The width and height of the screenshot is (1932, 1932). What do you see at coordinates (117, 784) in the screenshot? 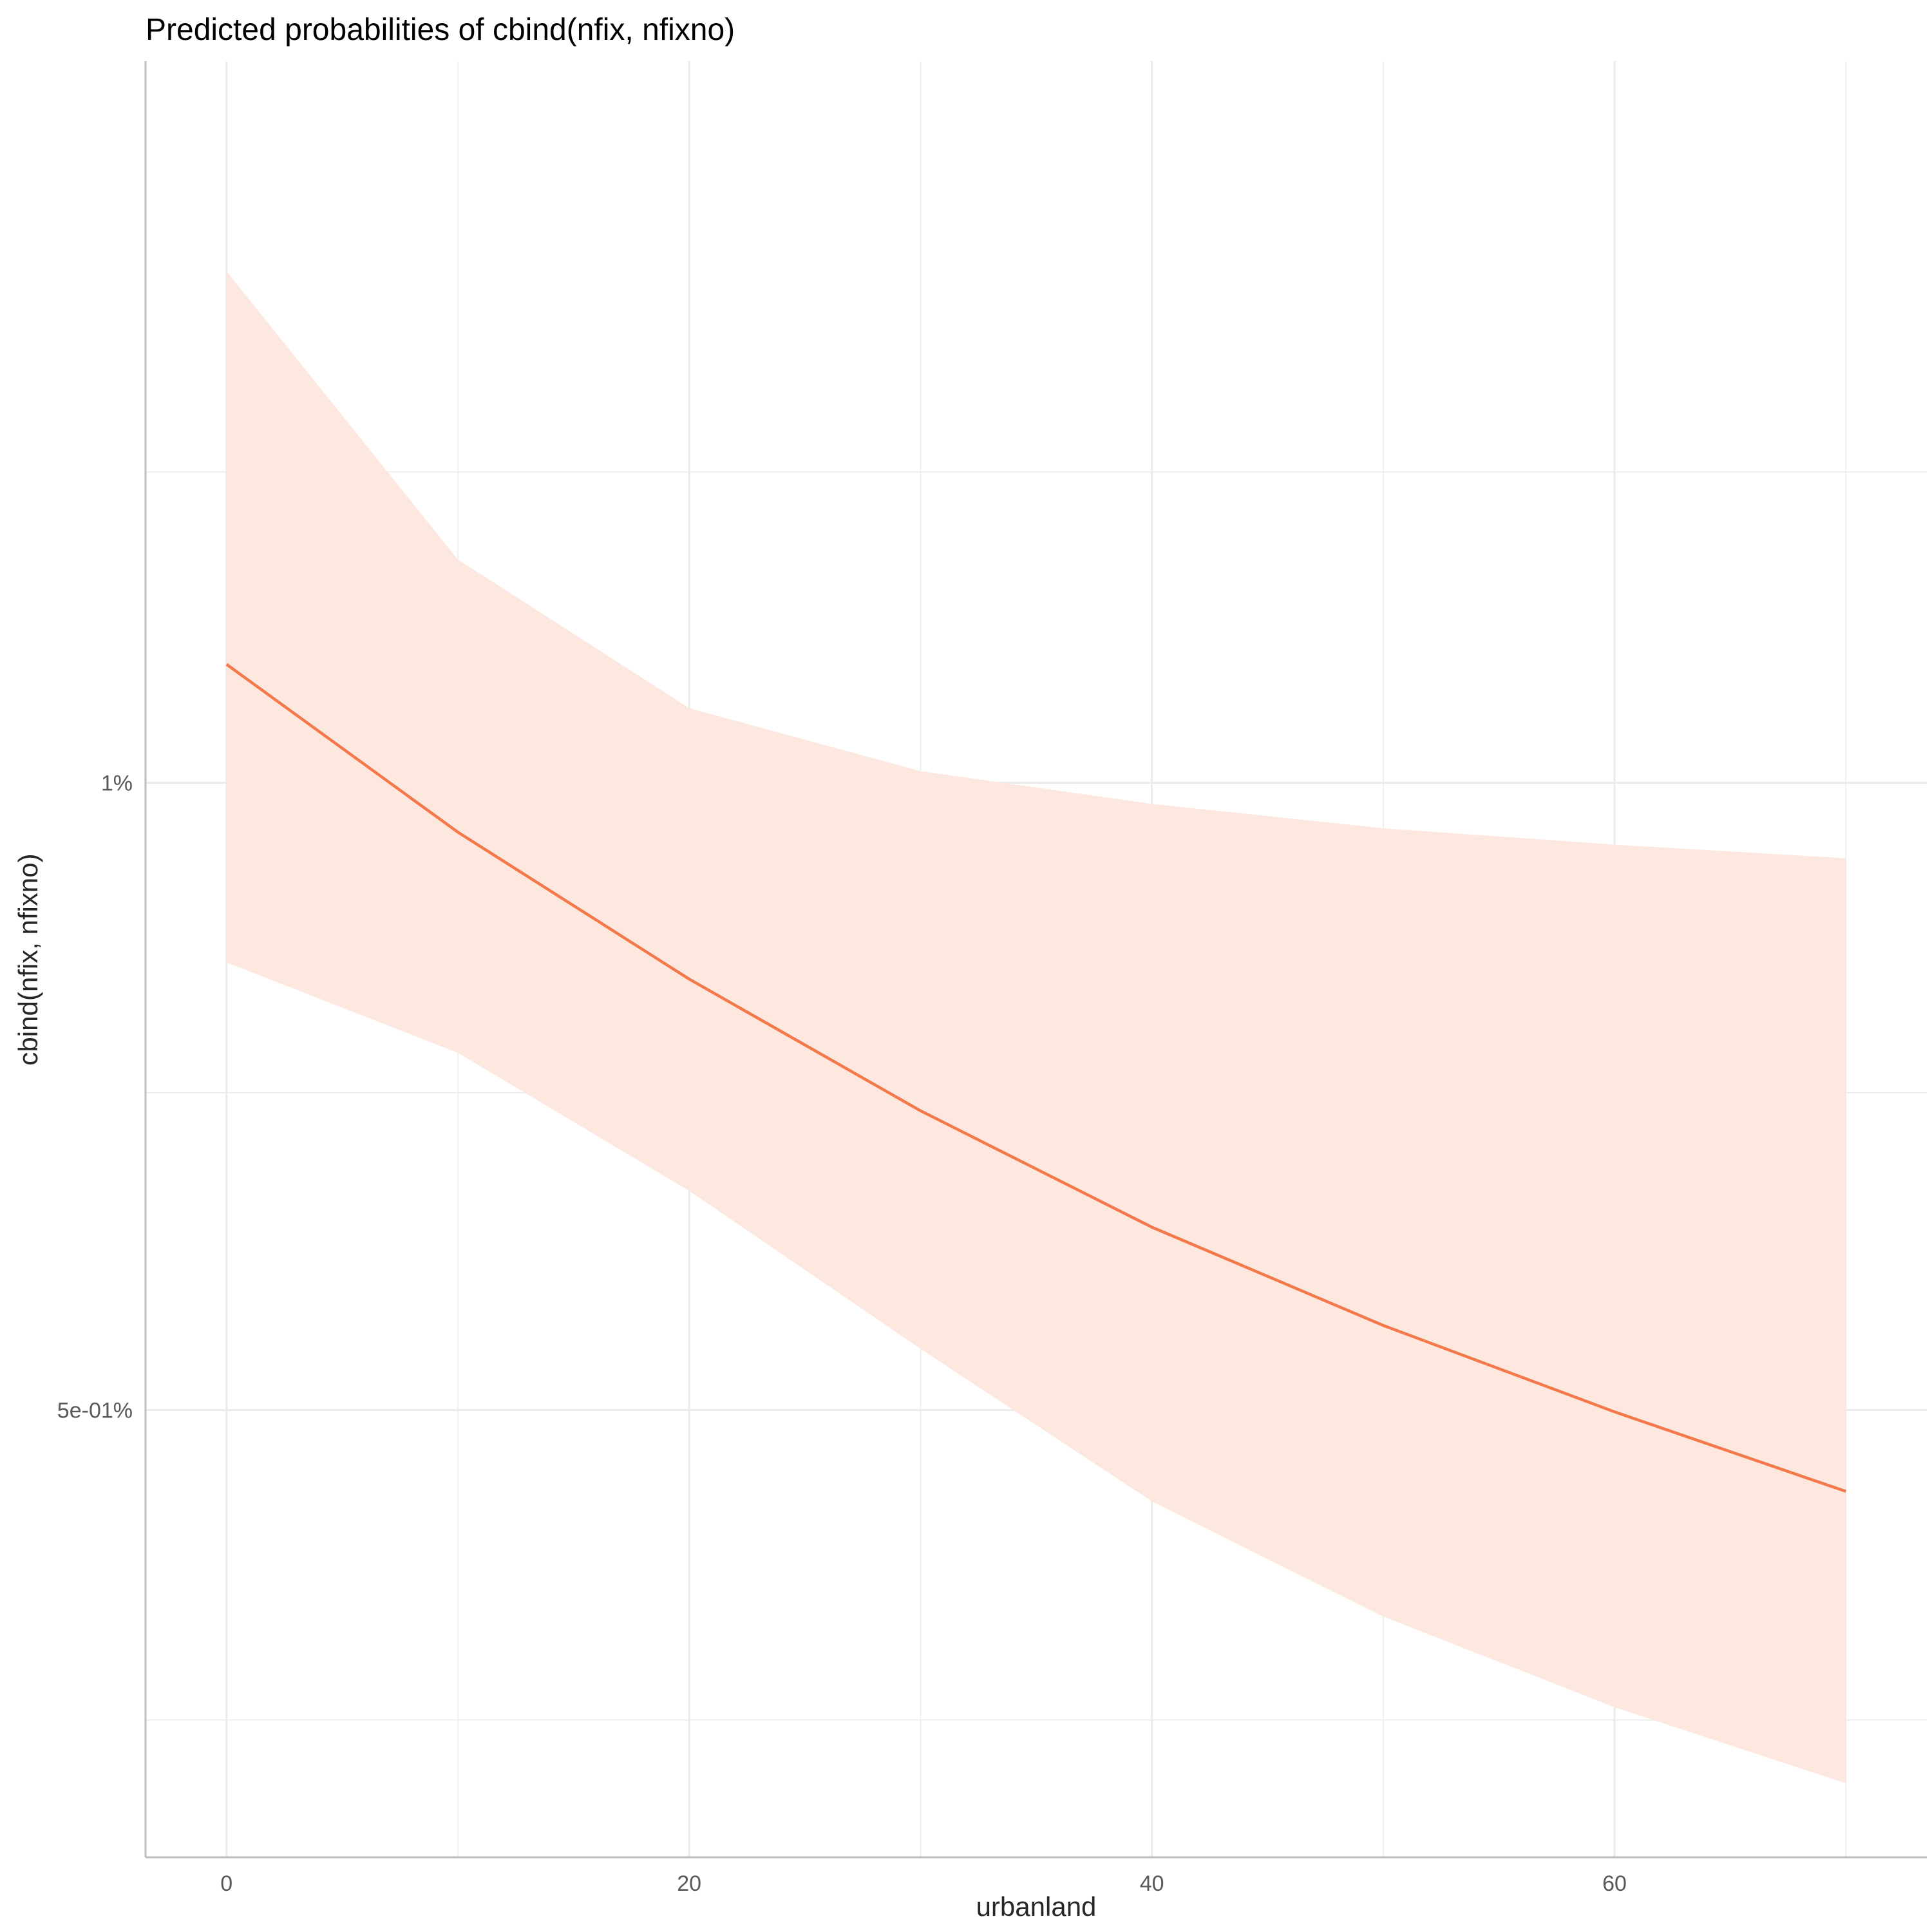
I see `y-tick-label: 1%` at bounding box center [117, 784].